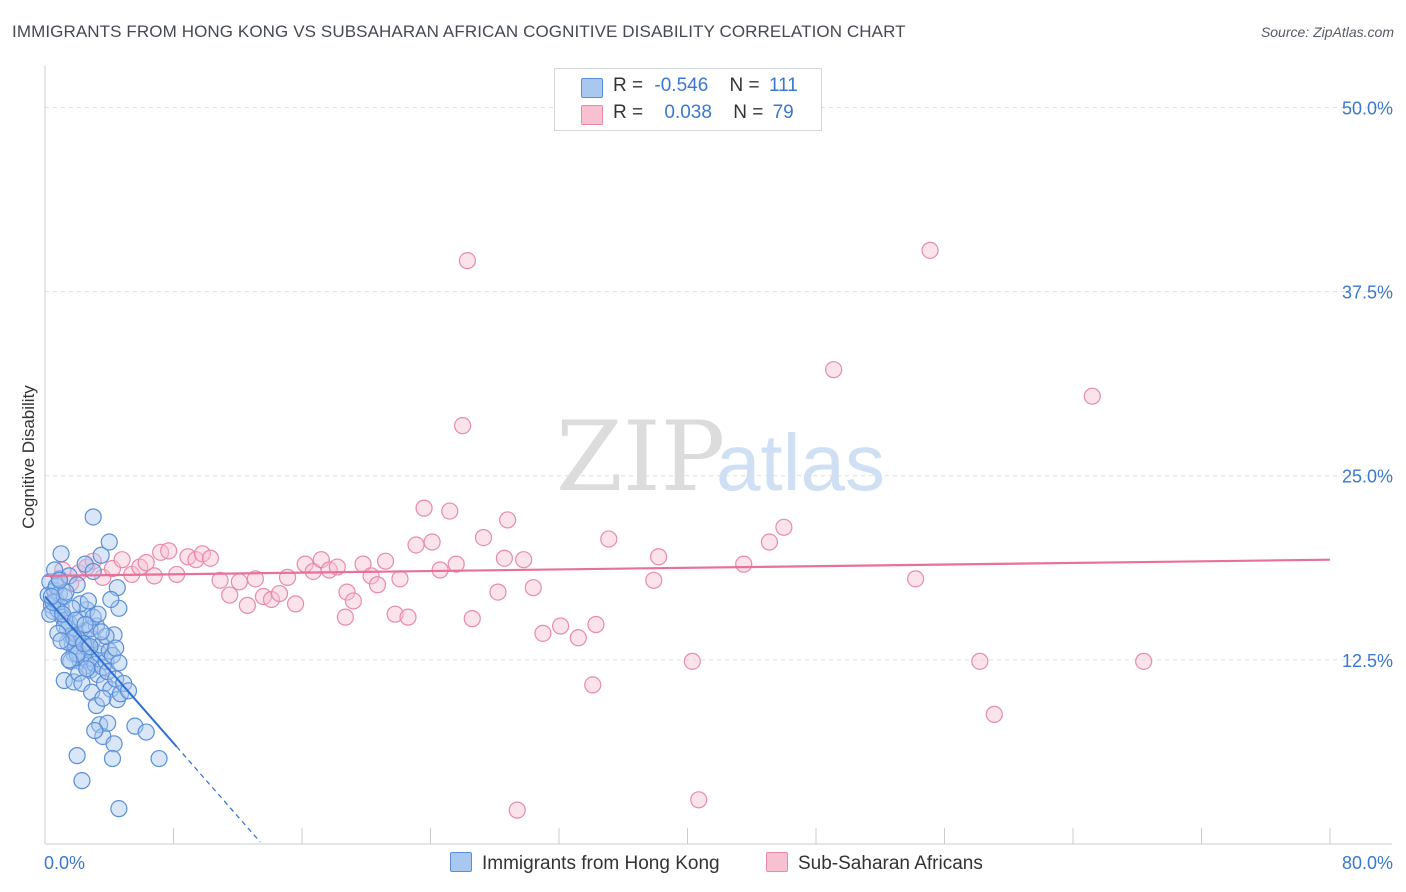  I want to click on bottom-legend-hong-kong: Immigrants from Hong Kong, so click(585, 863).